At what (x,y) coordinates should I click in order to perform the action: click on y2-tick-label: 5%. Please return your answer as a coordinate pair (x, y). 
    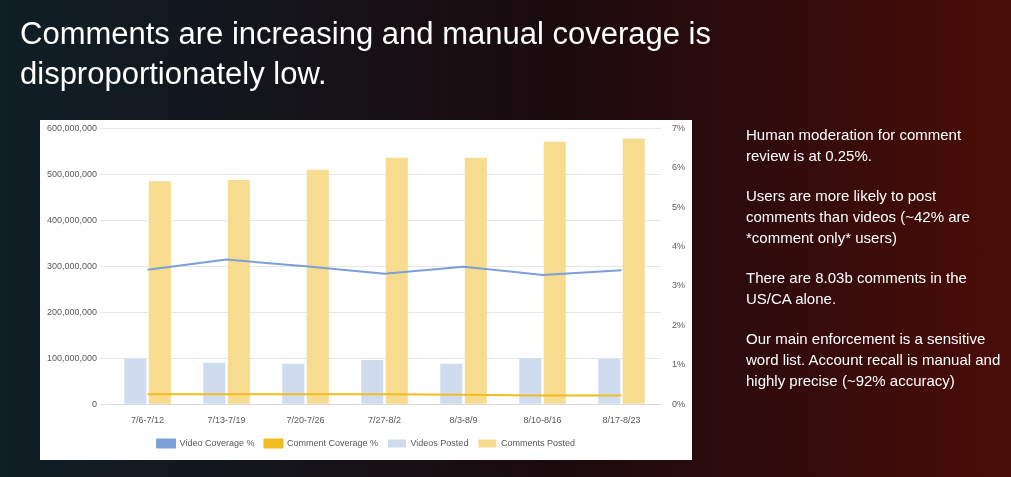
    Looking at the image, I should click on (678, 206).